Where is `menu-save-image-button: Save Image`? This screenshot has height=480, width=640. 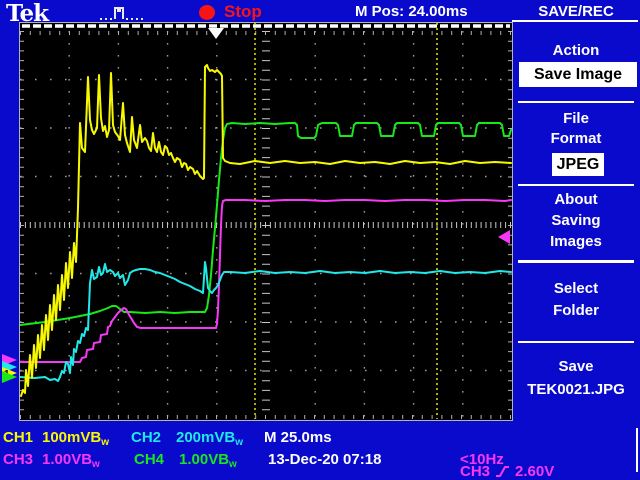 menu-save-image-button: Save Image is located at coordinates (578, 74).